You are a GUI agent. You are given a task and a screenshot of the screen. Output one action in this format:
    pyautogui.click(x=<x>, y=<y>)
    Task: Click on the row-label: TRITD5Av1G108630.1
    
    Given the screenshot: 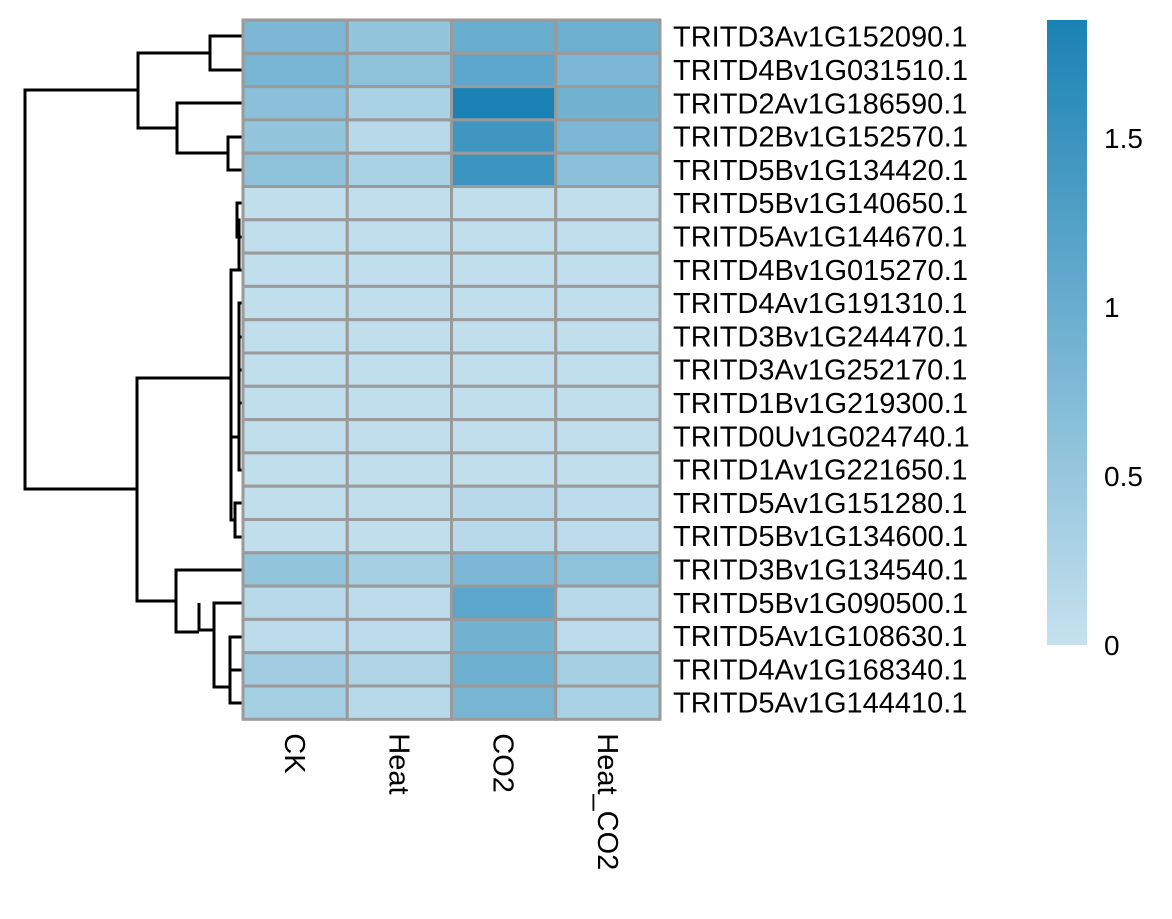 What is the action you would take?
    pyautogui.click(x=820, y=637)
    